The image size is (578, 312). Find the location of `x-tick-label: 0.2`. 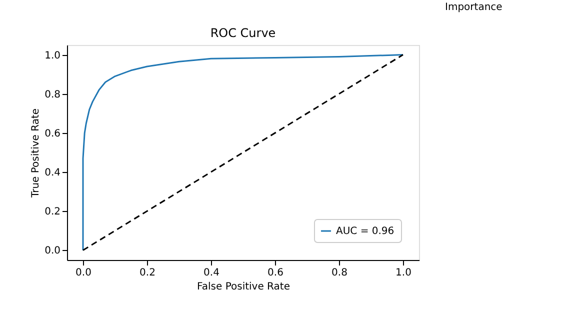

x-tick-label: 0.2 is located at coordinates (148, 273).